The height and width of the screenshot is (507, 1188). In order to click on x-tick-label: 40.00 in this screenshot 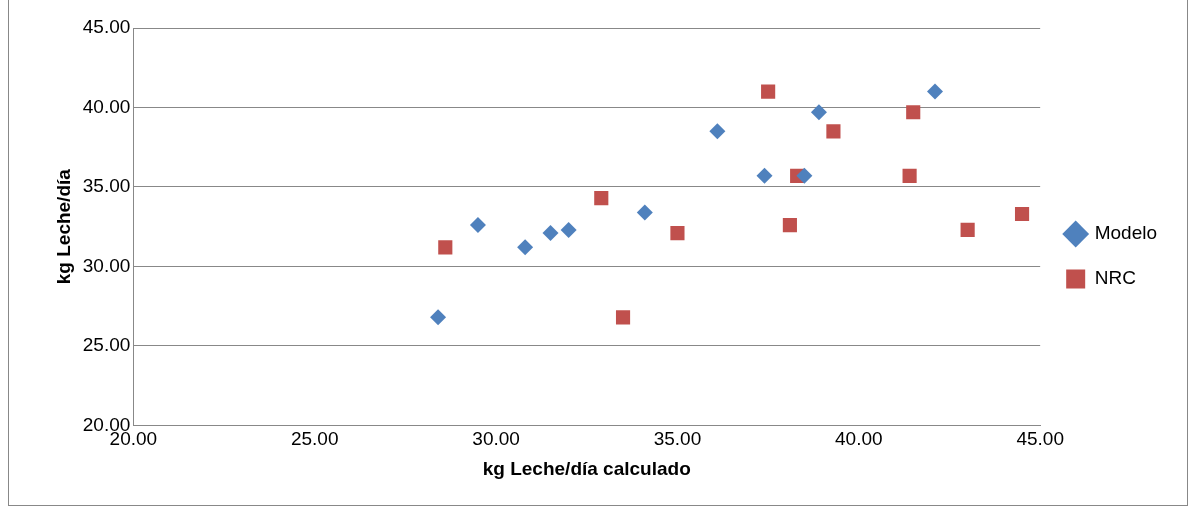, I will do `click(859, 439)`.